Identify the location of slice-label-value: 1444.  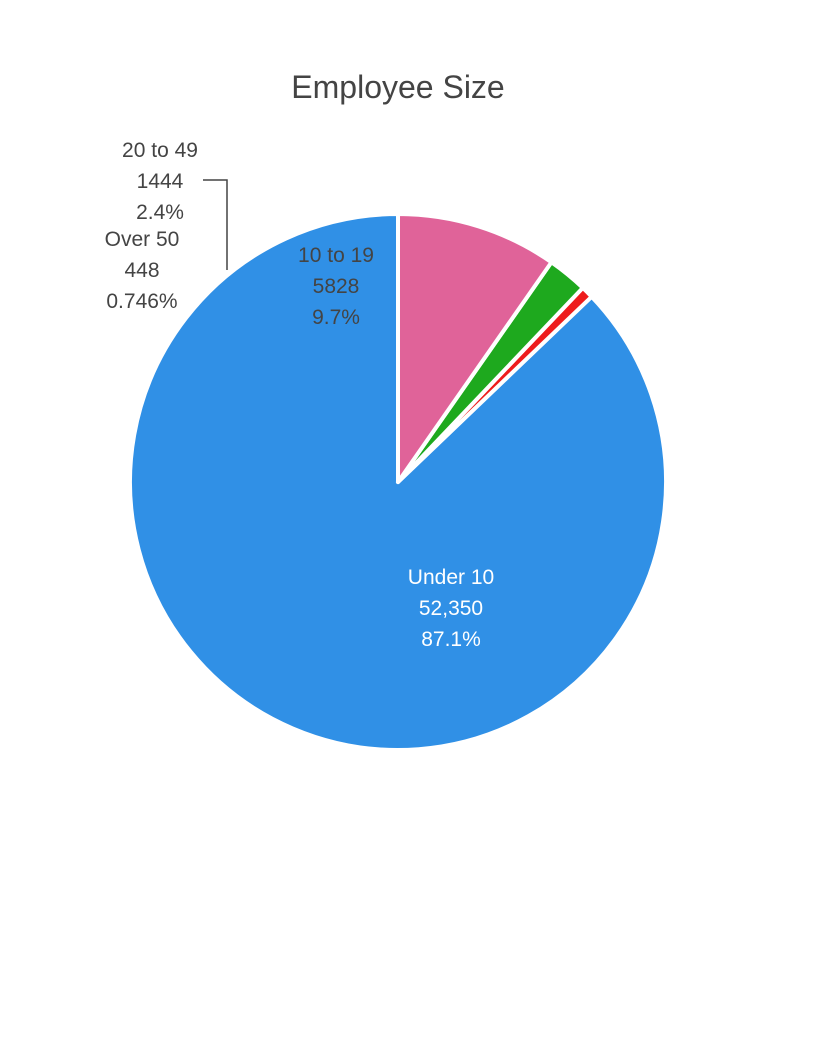
(160, 181).